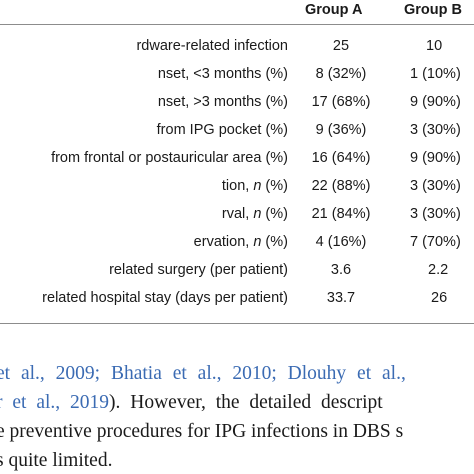 Image resolution: width=474 pixels, height=474 pixels. I want to click on table-row: rval, n (%) 21 (84%) 3 (30%), so click(237, 214).